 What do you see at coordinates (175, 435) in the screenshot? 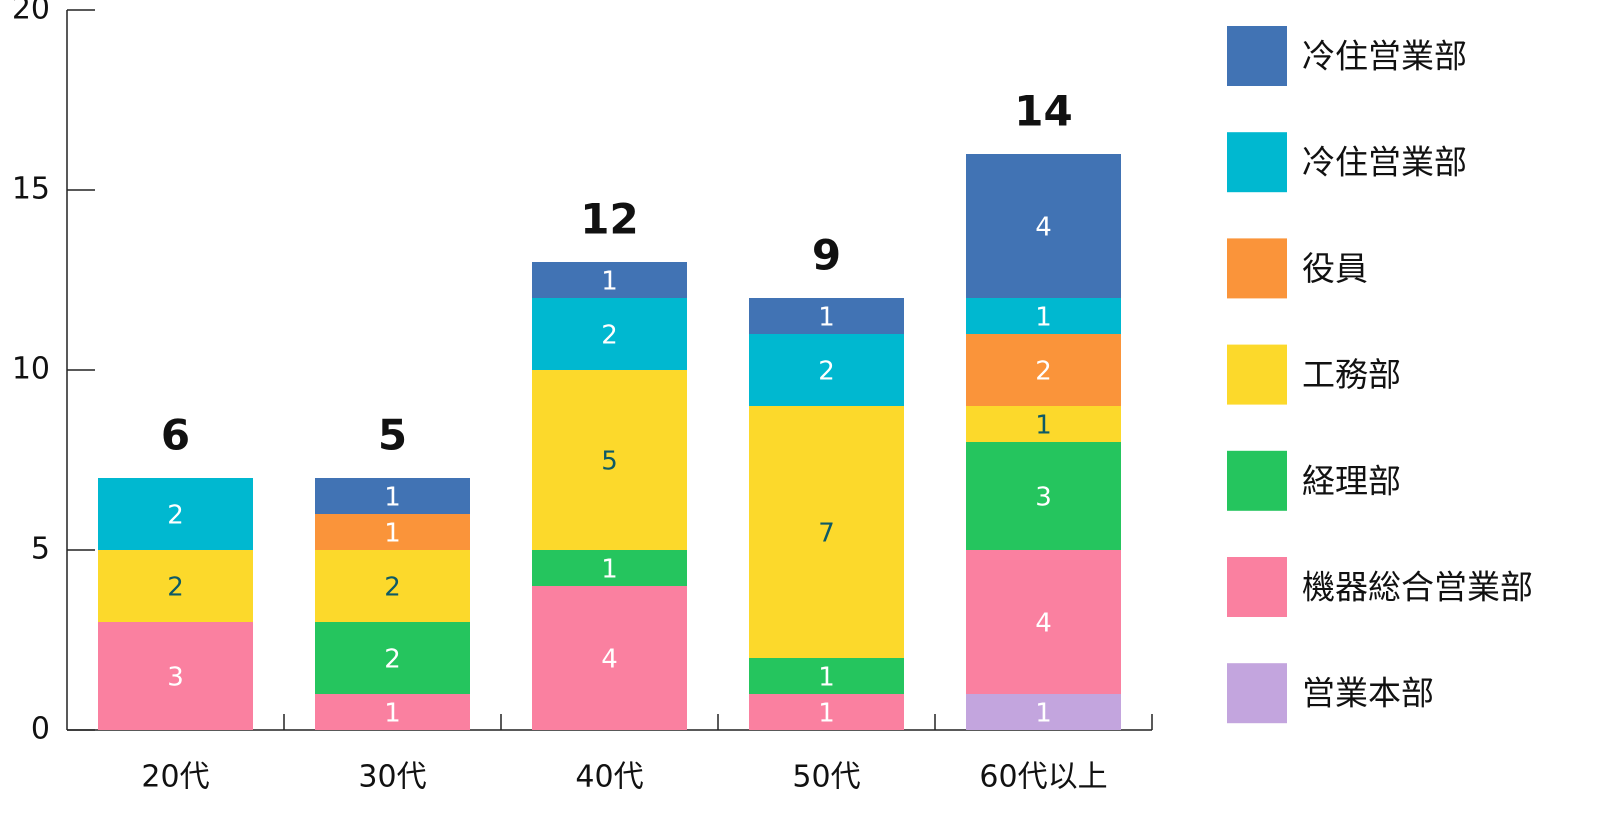
I see `total-label: 6` at bounding box center [175, 435].